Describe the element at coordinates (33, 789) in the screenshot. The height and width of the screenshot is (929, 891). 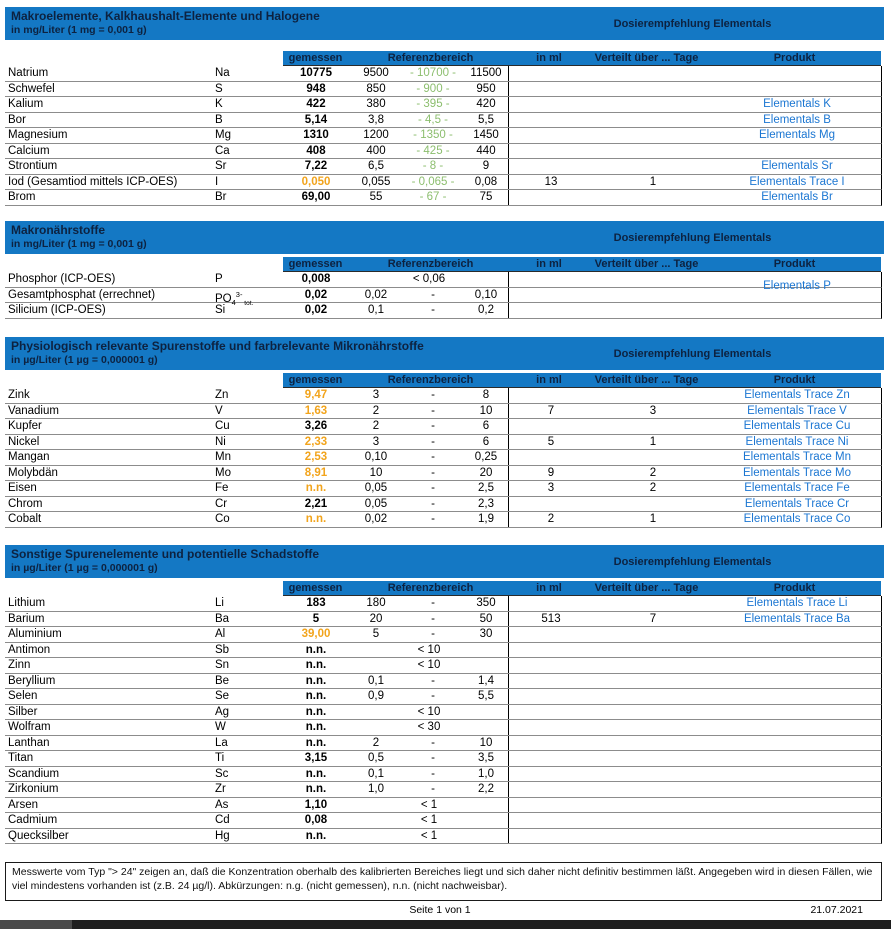
I see `element-name: Zirkonium` at that location.